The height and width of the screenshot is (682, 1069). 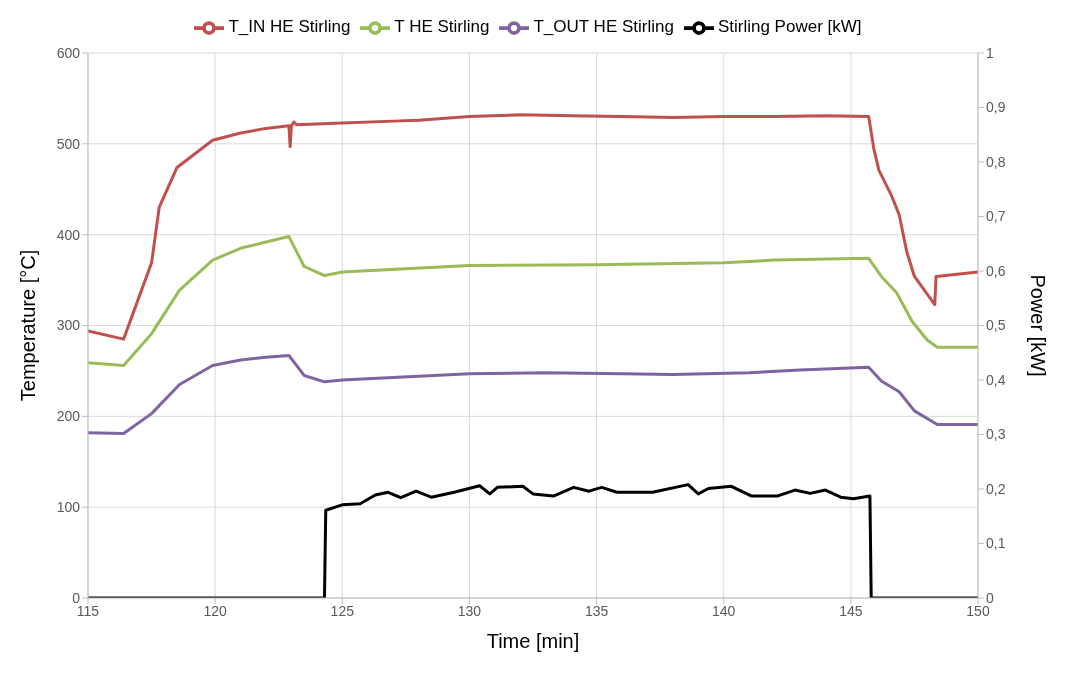 I want to click on y2-tick-label: 0,7, so click(x=996, y=216).